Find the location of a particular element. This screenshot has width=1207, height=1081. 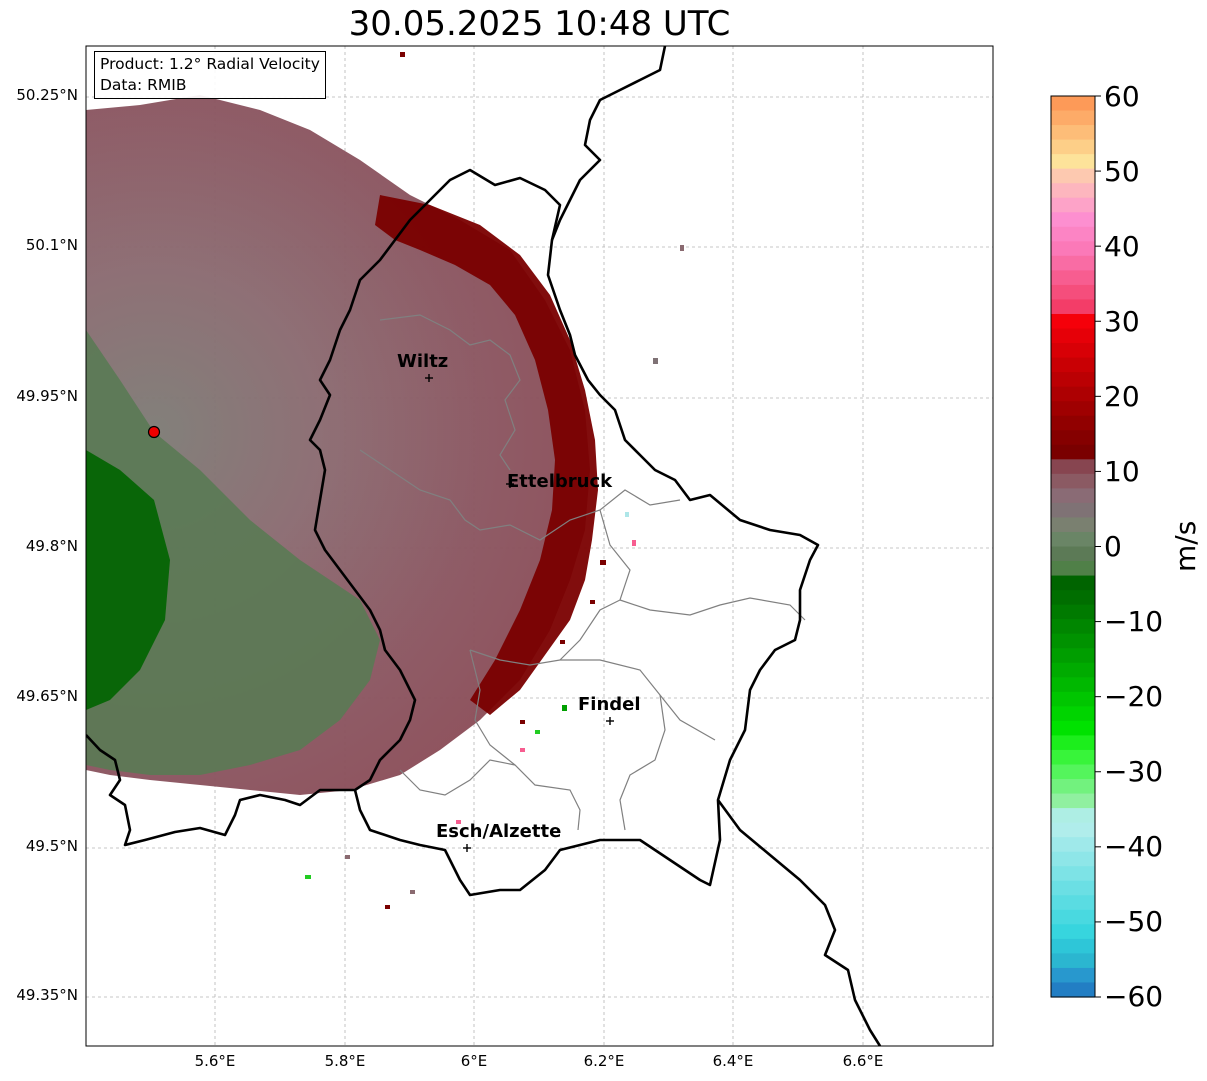

colorbar-ticks is located at coordinates (1098, 546).